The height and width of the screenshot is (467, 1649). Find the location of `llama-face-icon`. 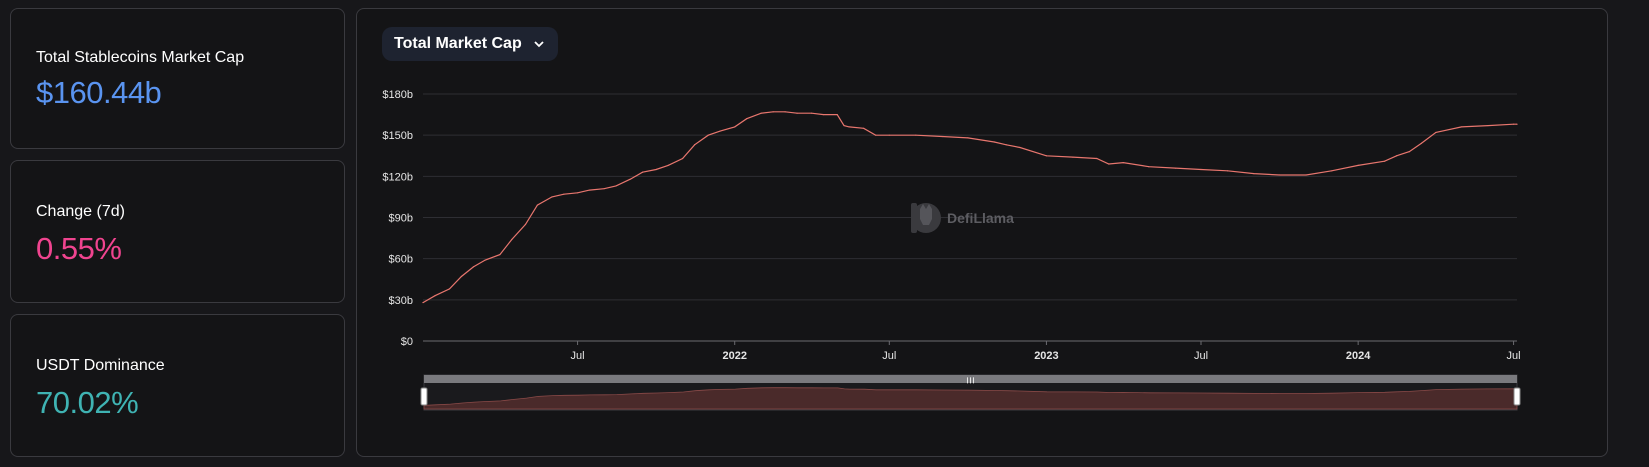

llama-face-icon is located at coordinates (926, 214).